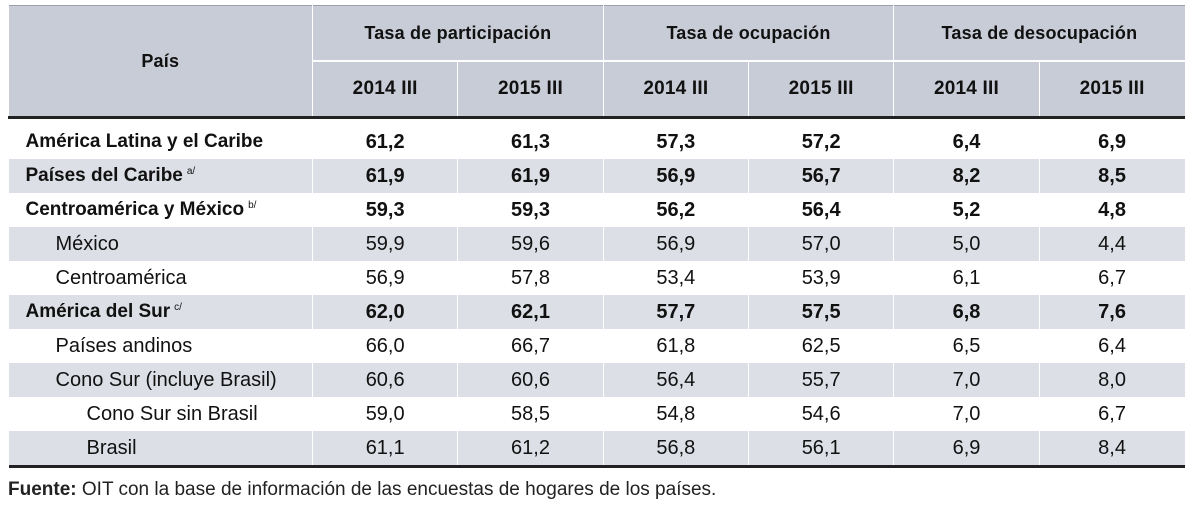 The width and height of the screenshot is (1200, 509). Describe the element at coordinates (966, 278) in the screenshot. I see `table-cell: 6,1` at that location.